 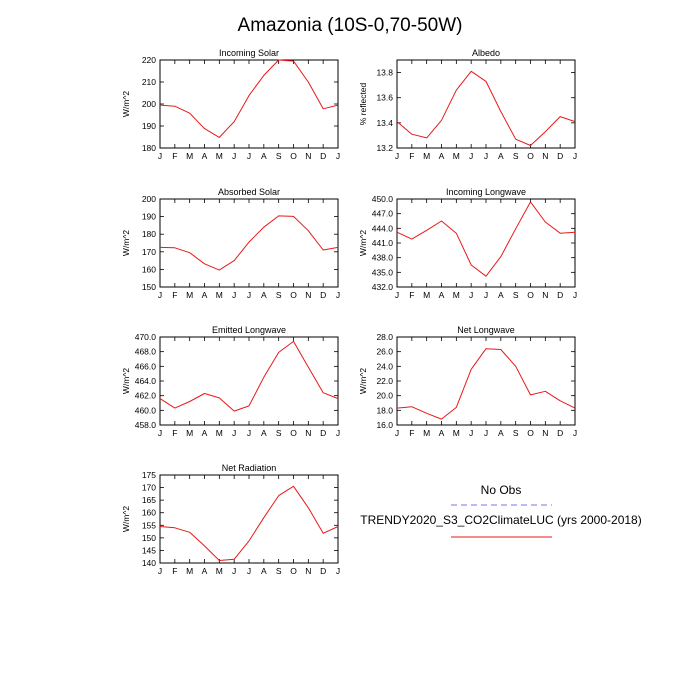 What do you see at coordinates (384, 98) in the screenshot?
I see `y-tick-label: 13.6` at bounding box center [384, 98].